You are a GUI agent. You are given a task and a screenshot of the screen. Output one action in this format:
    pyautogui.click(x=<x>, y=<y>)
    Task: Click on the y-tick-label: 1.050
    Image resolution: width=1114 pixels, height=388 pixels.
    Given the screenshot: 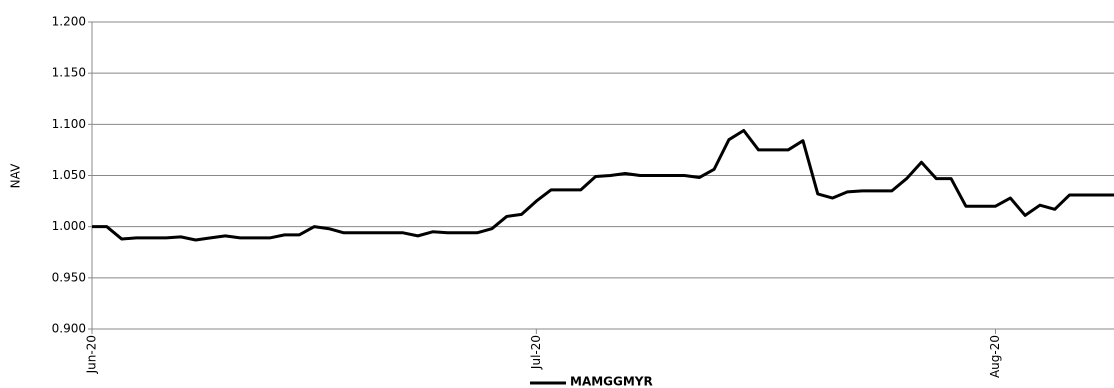 What is the action you would take?
    pyautogui.click(x=69, y=175)
    